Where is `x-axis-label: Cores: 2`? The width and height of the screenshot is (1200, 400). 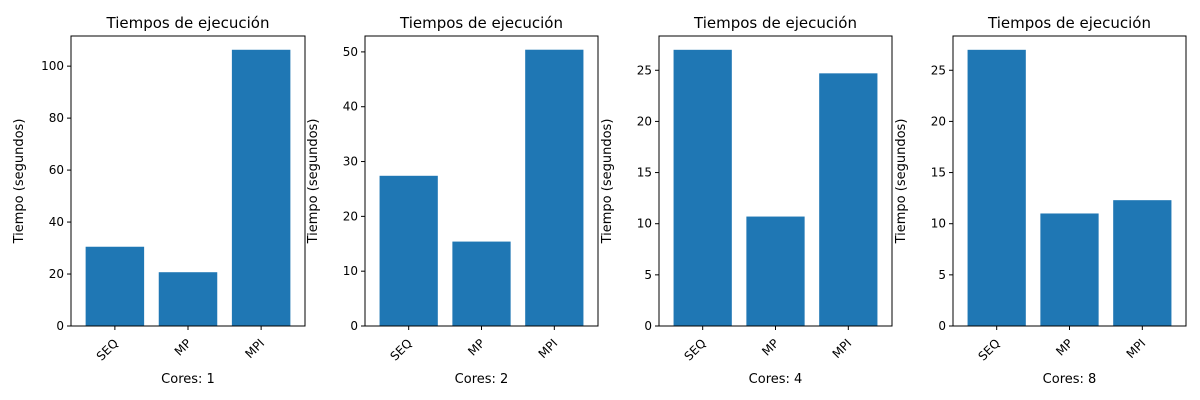 x-axis-label: Cores: 2 is located at coordinates (482, 379).